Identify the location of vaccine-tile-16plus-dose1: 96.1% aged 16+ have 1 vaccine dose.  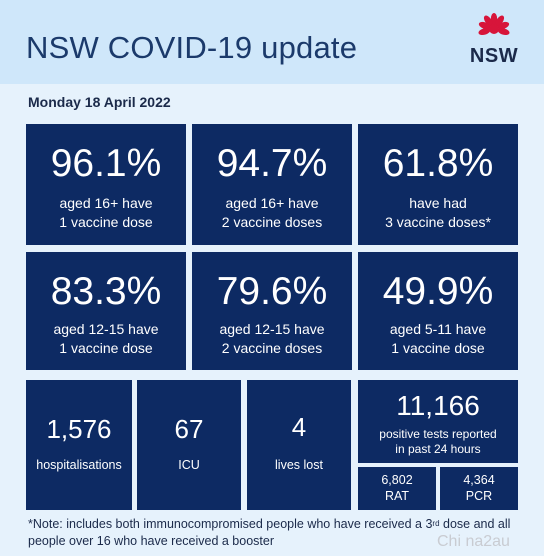
(106, 184).